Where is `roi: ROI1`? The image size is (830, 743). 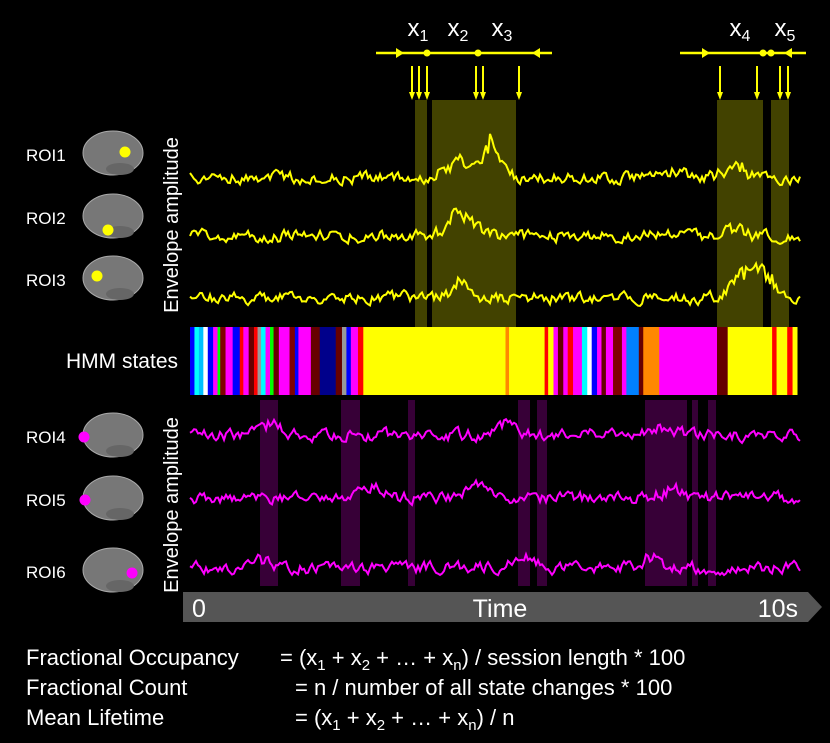
roi: ROI1 is located at coordinates (85, 153).